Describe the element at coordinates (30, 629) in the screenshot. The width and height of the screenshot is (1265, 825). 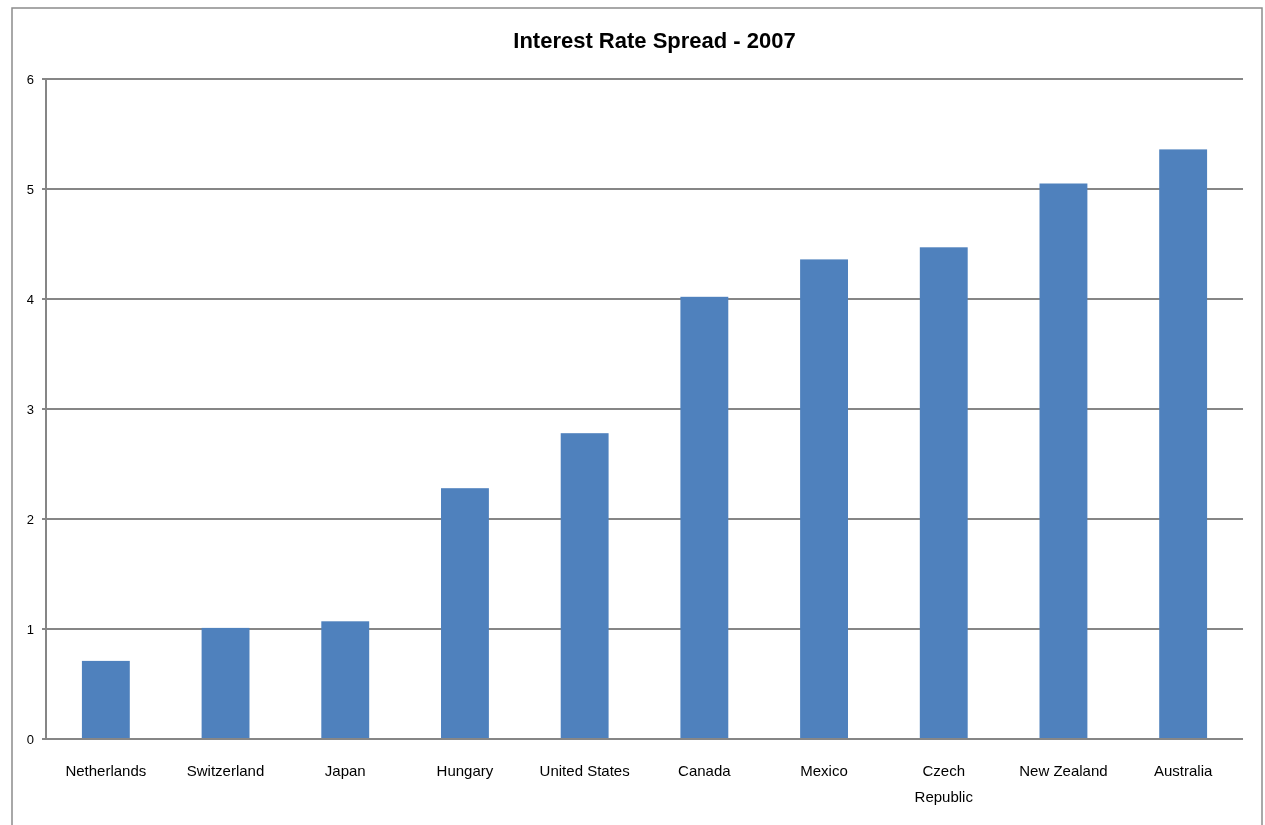
I see `y-tick-label: 1` at that location.